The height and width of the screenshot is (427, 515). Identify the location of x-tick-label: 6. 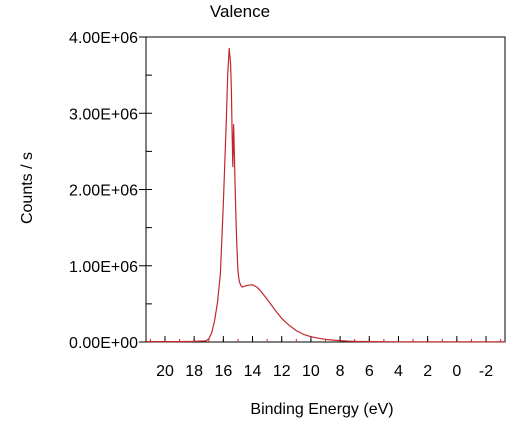
(369, 371).